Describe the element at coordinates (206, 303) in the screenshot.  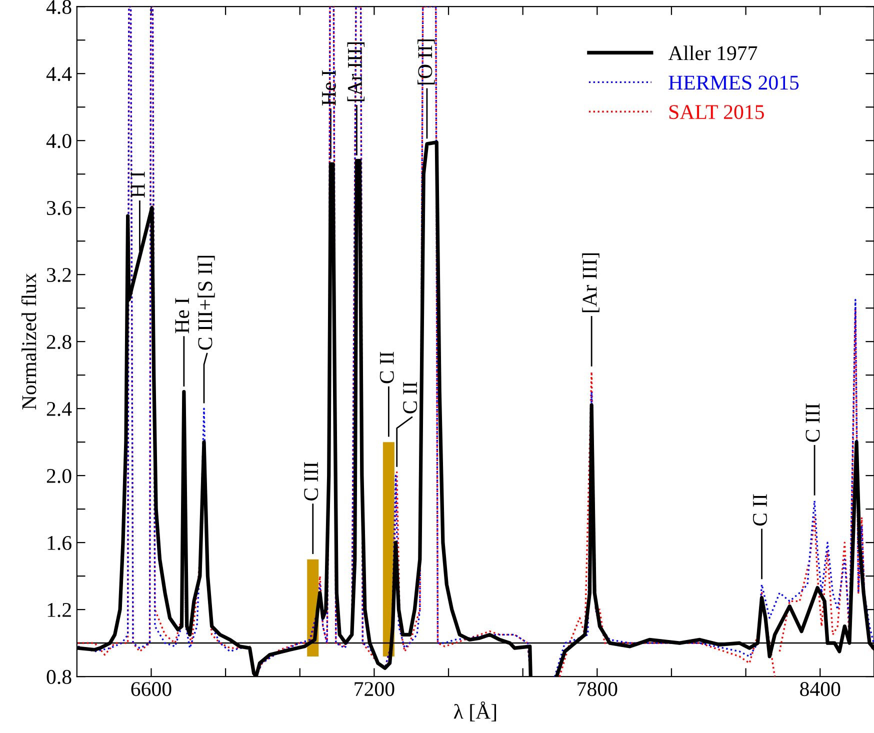
I see `annotation: C III+[S II]` at that location.